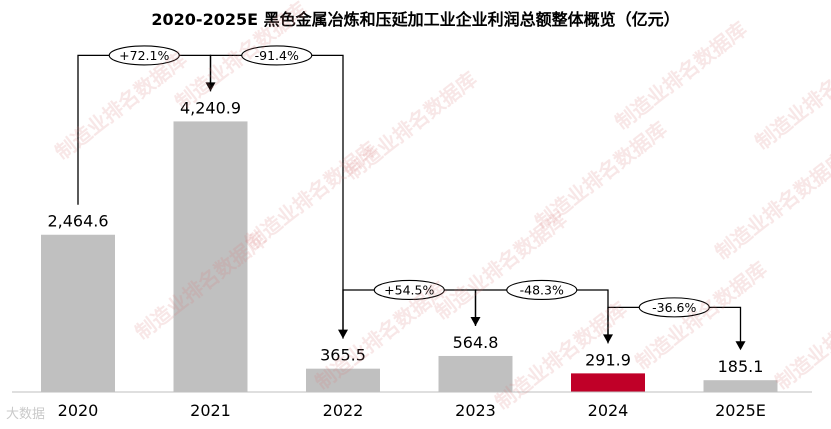 Image resolution: width=831 pixels, height=429 pixels. What do you see at coordinates (740, 410) in the screenshot?
I see `x-tick-label-2025E: 2025E` at bounding box center [740, 410].